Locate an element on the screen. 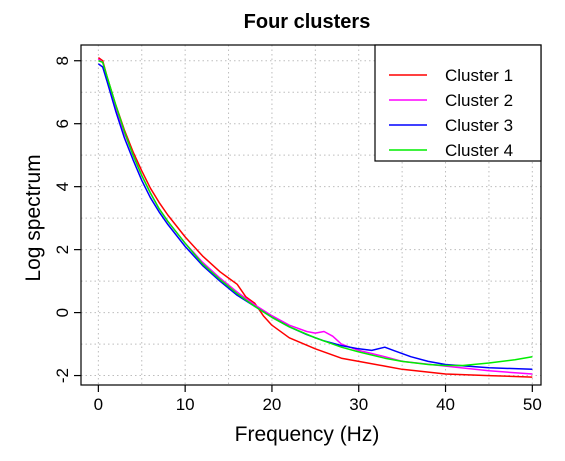 The image size is (565, 461). y-tick-label: -2 is located at coordinates (62, 375).